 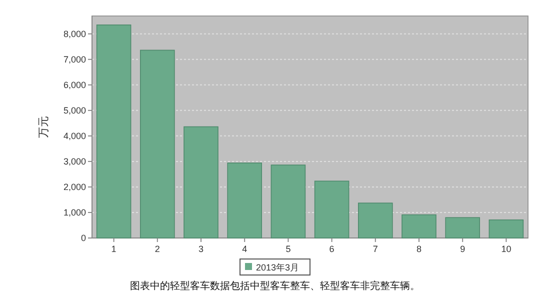 I want to click on x-tick-label: 9, so click(x=463, y=249).